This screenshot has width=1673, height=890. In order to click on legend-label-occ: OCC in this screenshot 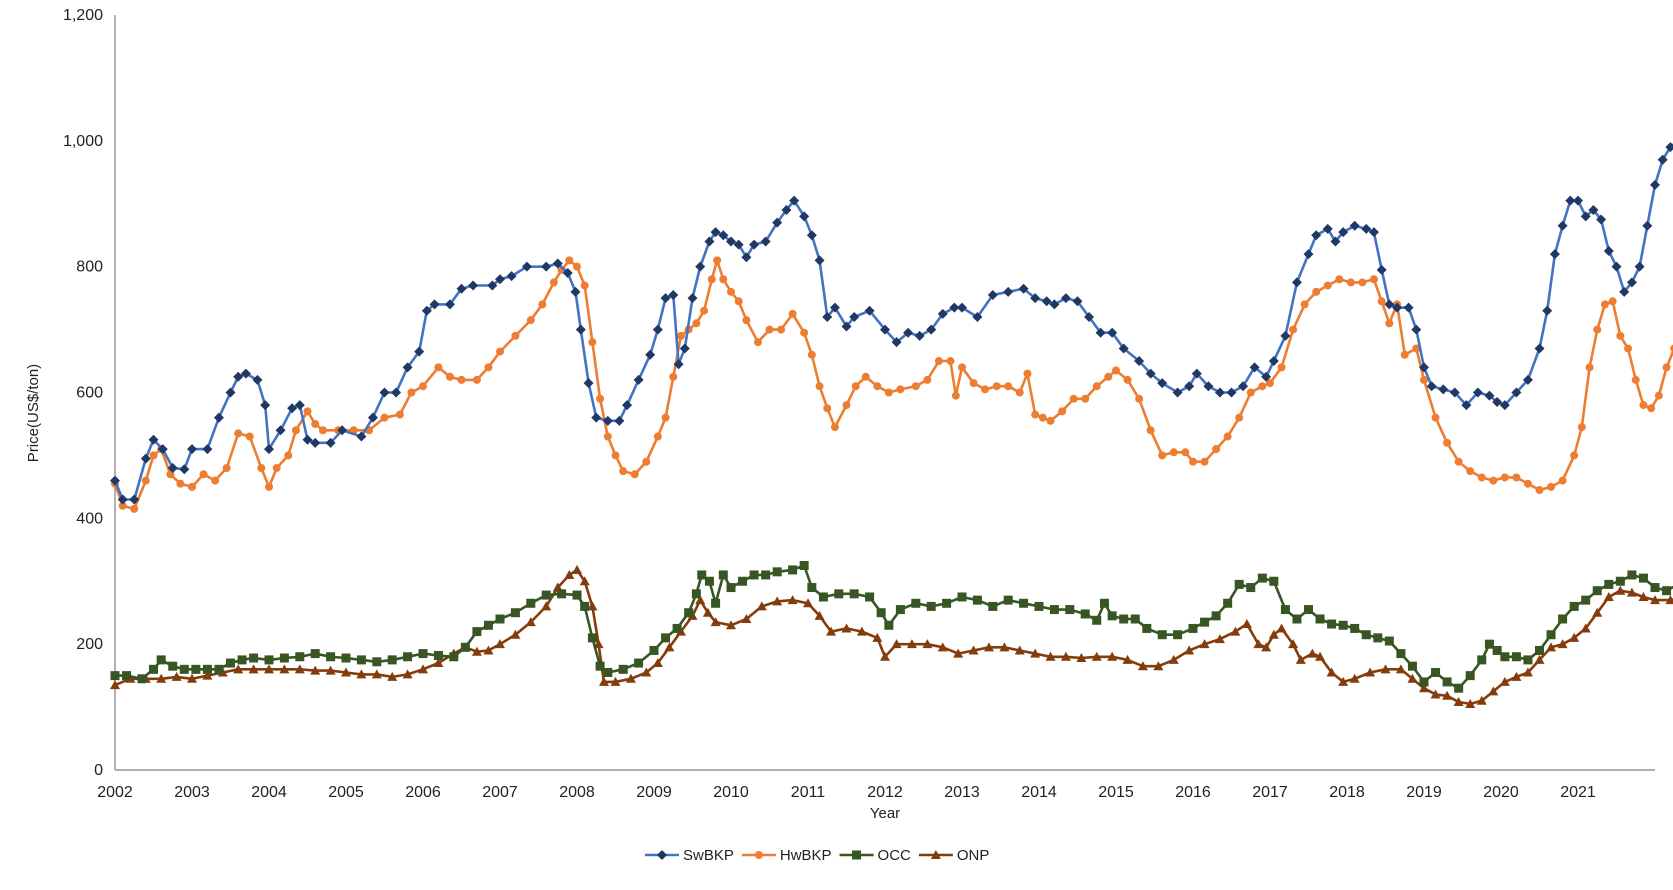, I will do `click(895, 855)`.